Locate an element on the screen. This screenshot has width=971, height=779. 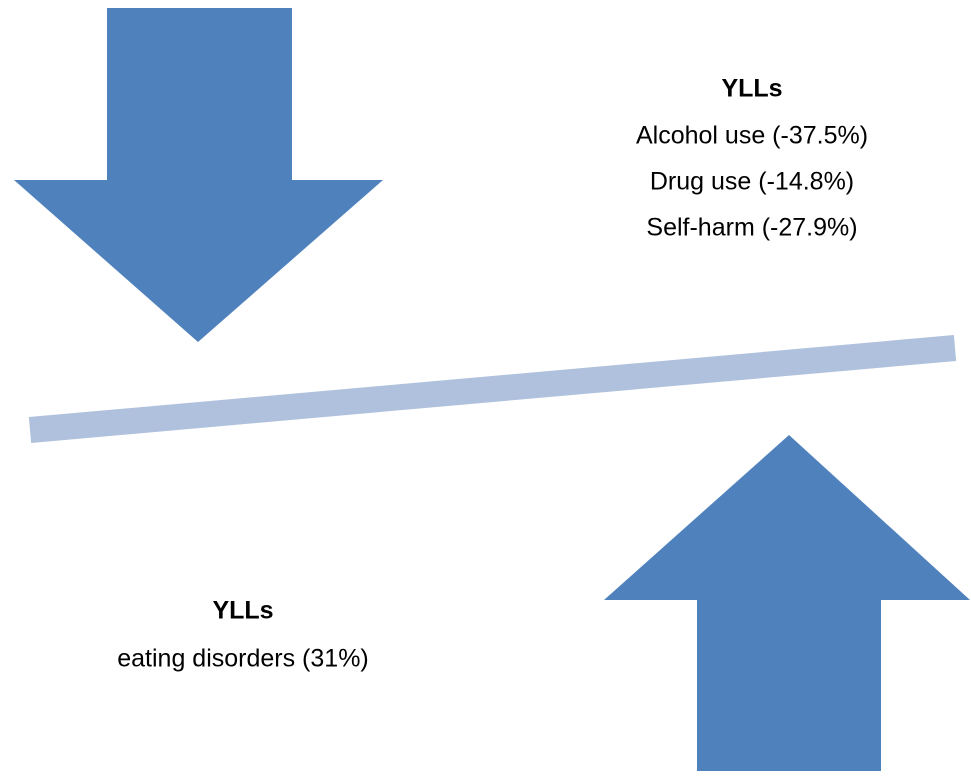
bottom-heading: YLLs is located at coordinates (242, 611).